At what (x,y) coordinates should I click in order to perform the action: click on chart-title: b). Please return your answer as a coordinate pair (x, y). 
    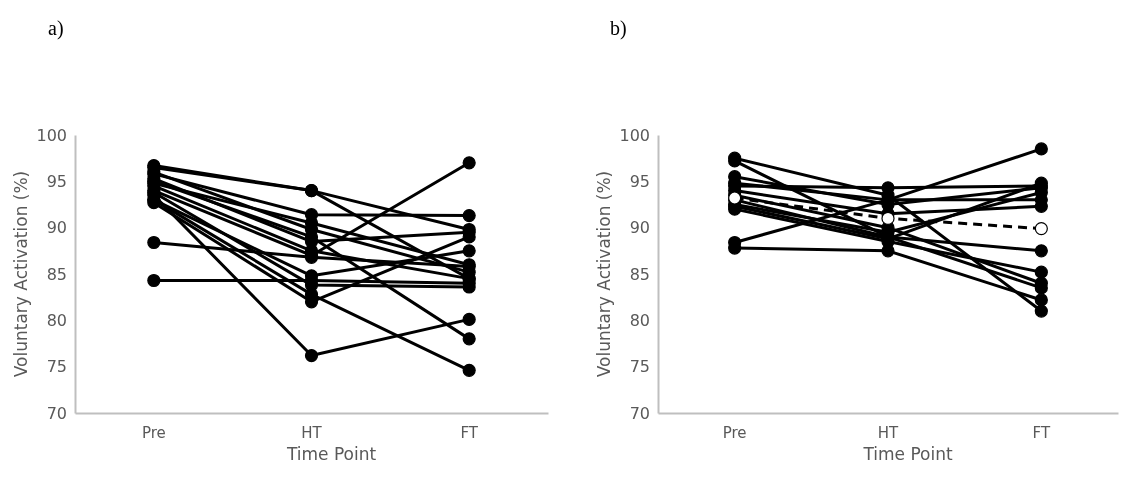
    Looking at the image, I should click on (618, 28).